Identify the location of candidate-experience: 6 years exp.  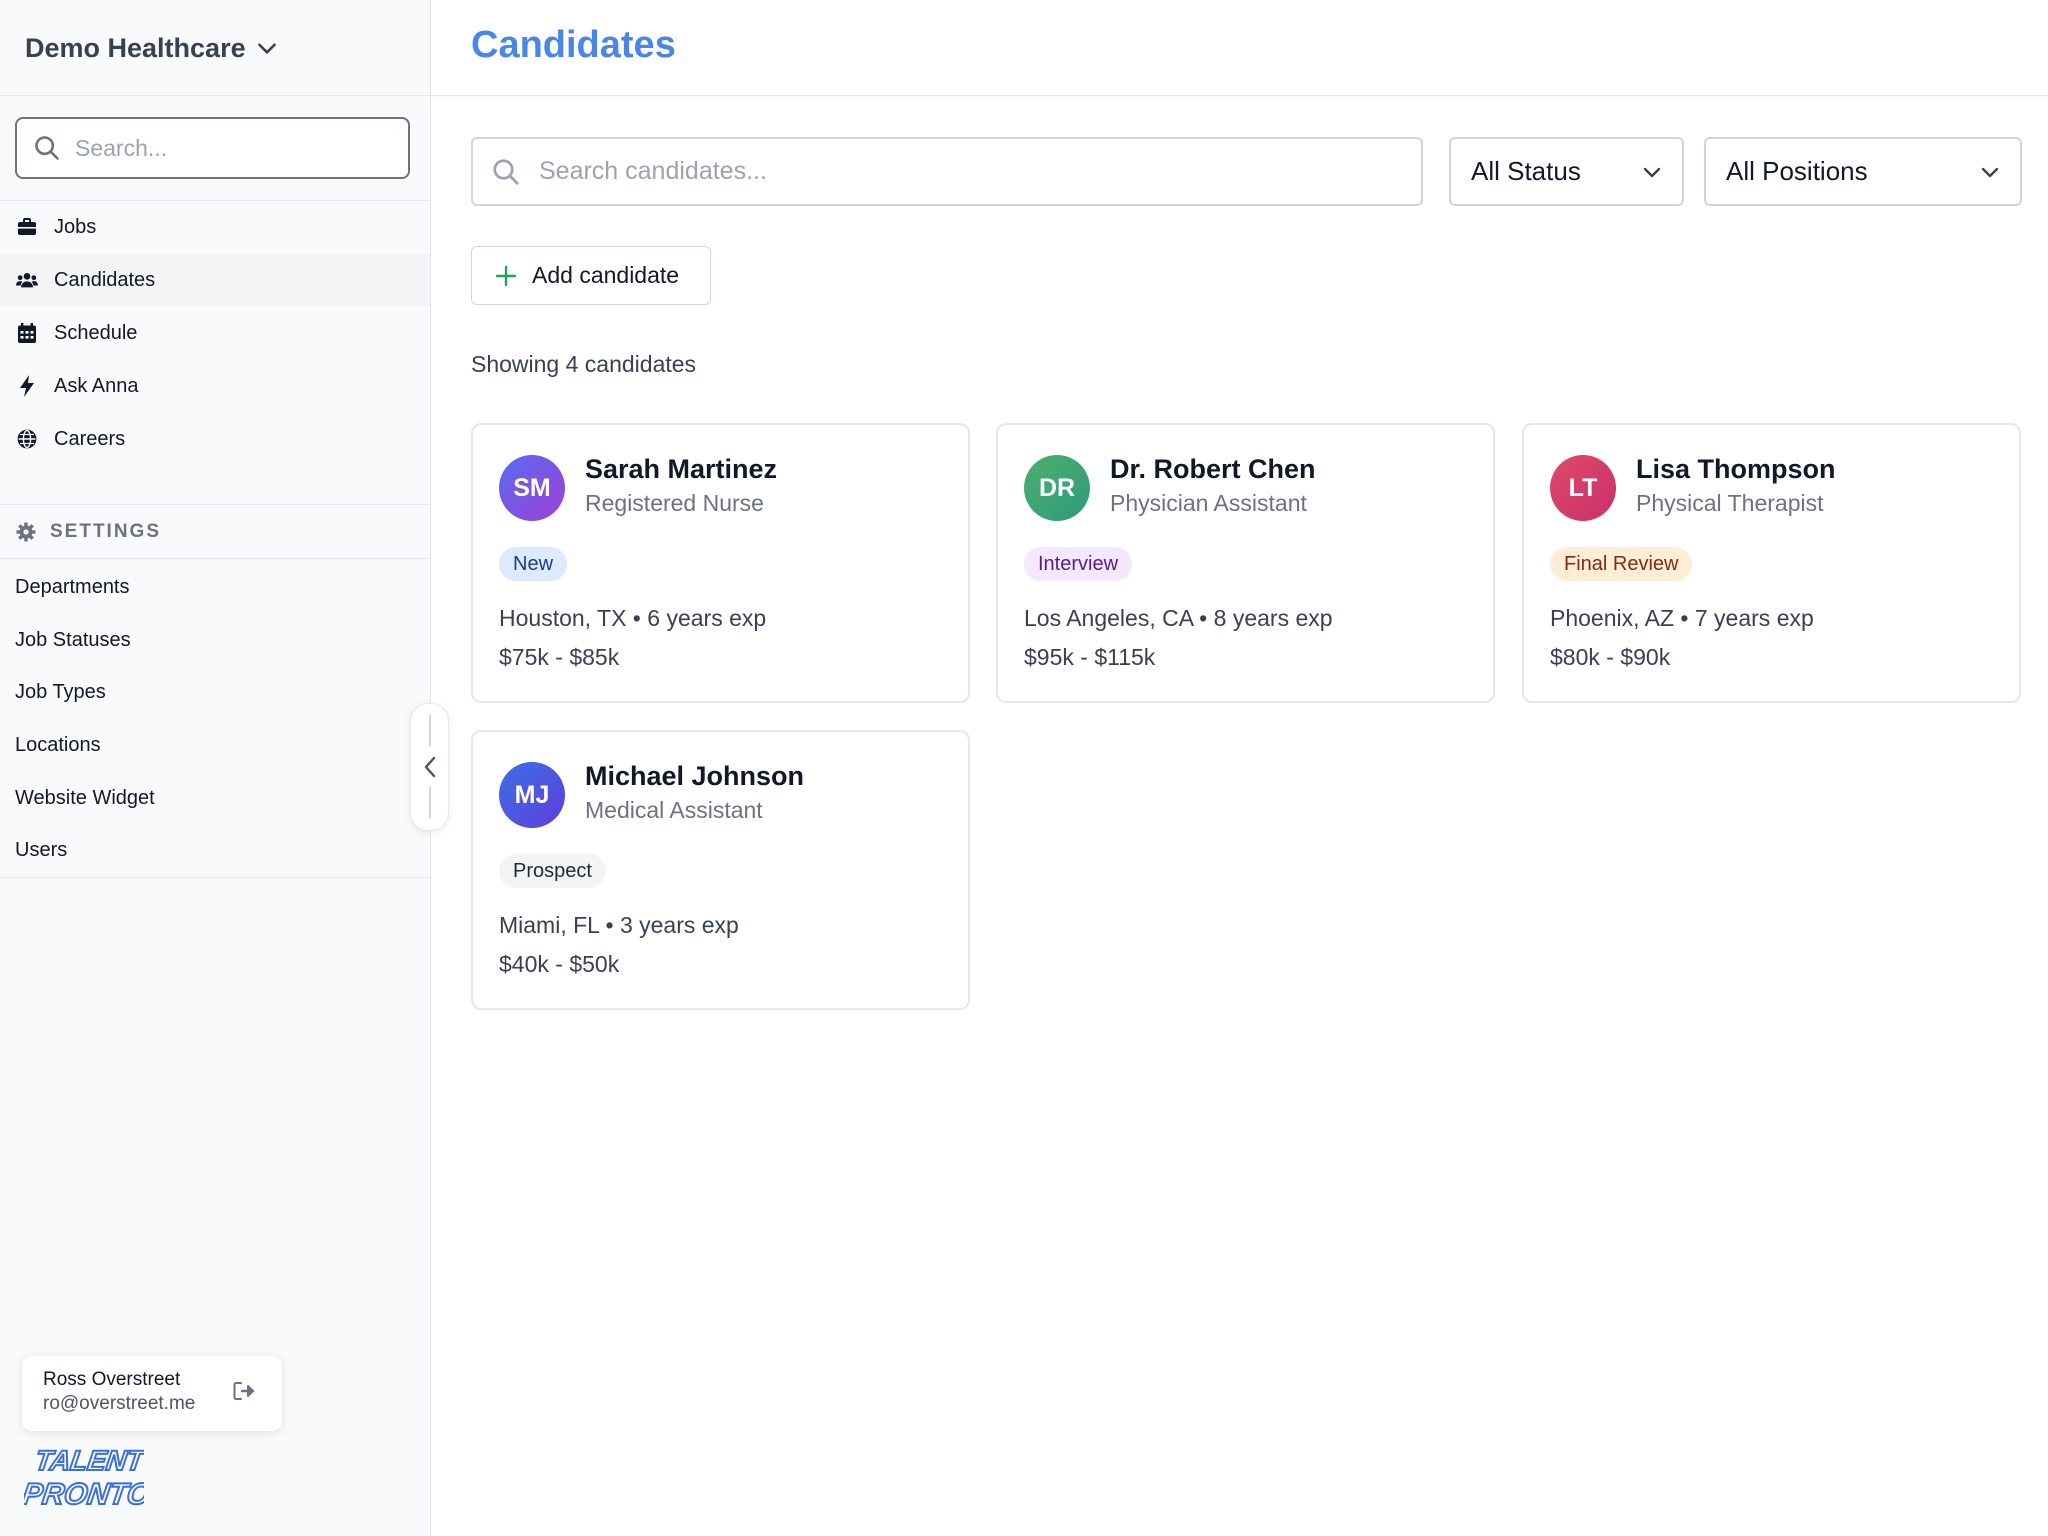
(707, 618).